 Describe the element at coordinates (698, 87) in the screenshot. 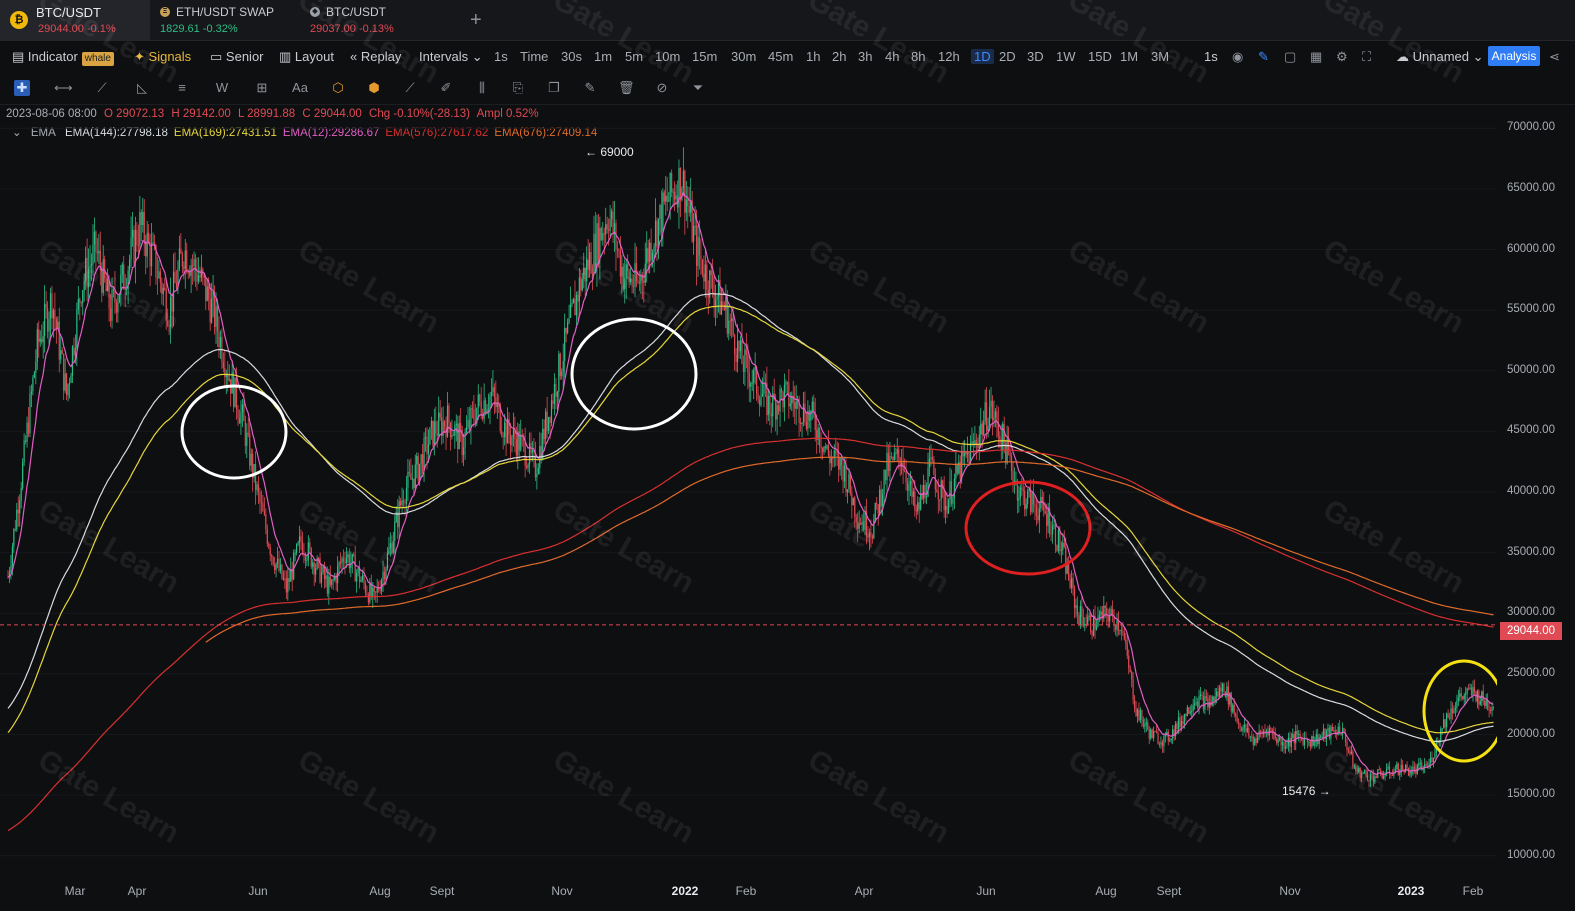

I see `filter-icon: ⏷` at that location.